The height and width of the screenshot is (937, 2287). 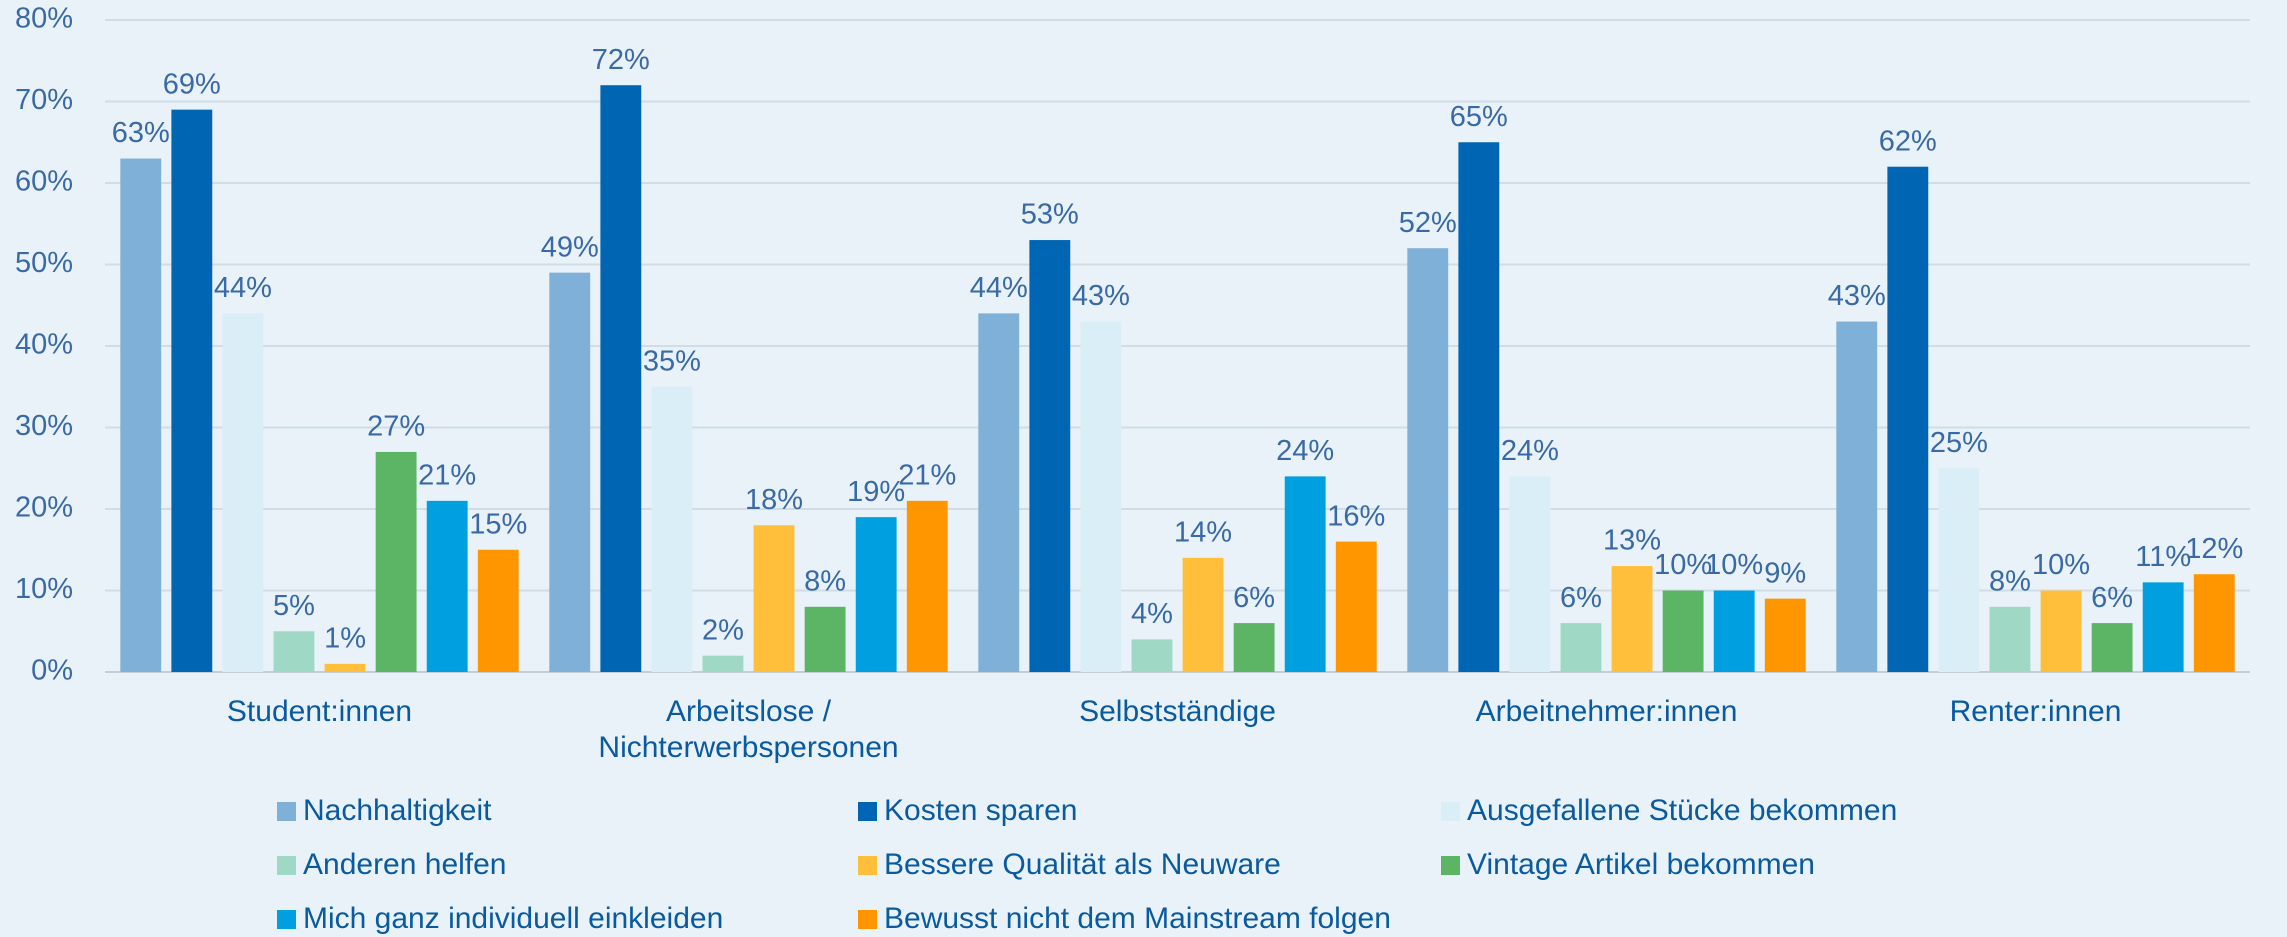 I want to click on data-label: 1%, so click(x=345, y=639).